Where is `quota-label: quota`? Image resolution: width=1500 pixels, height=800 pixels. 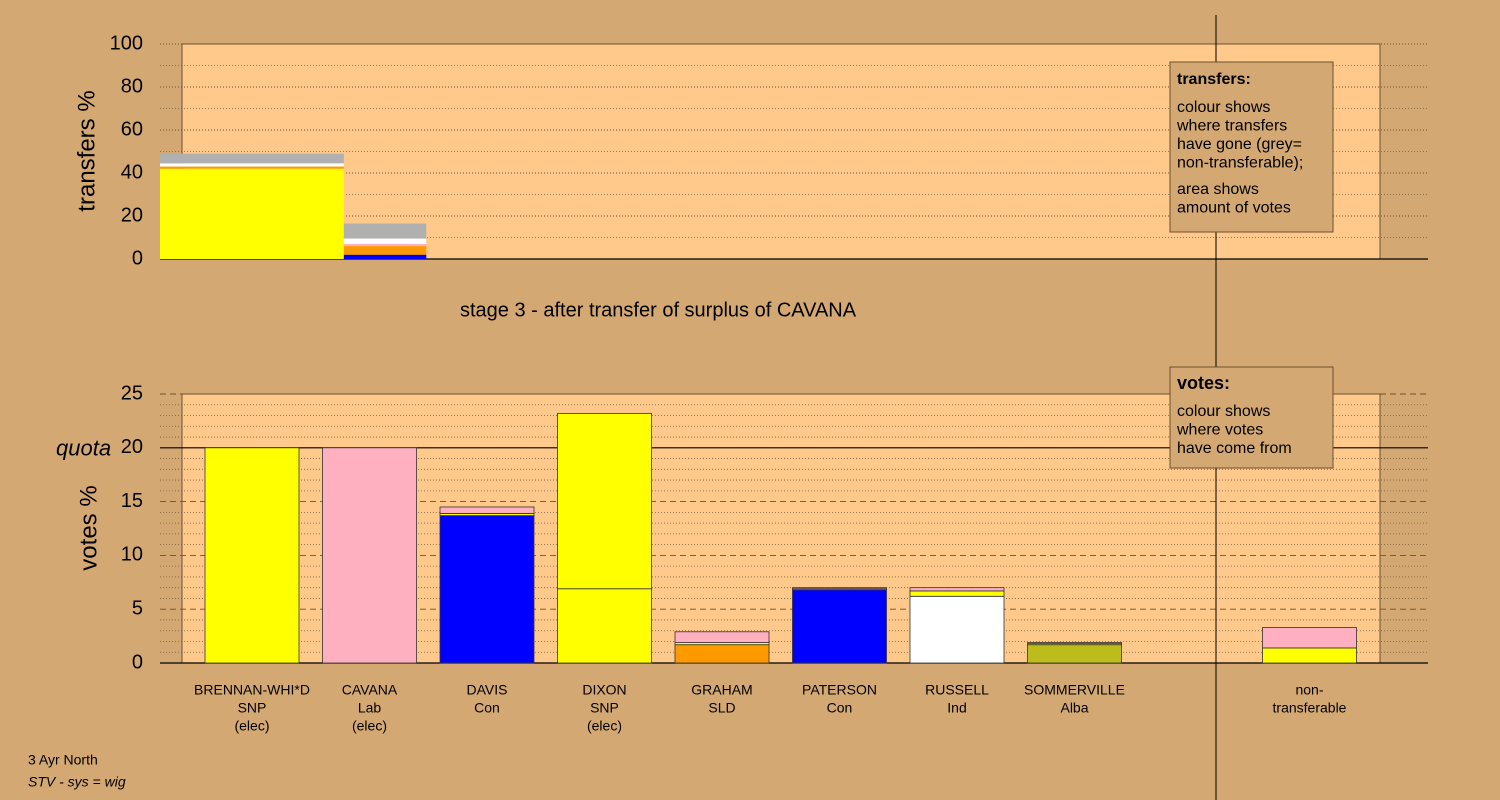 quota-label: quota is located at coordinates (83, 448).